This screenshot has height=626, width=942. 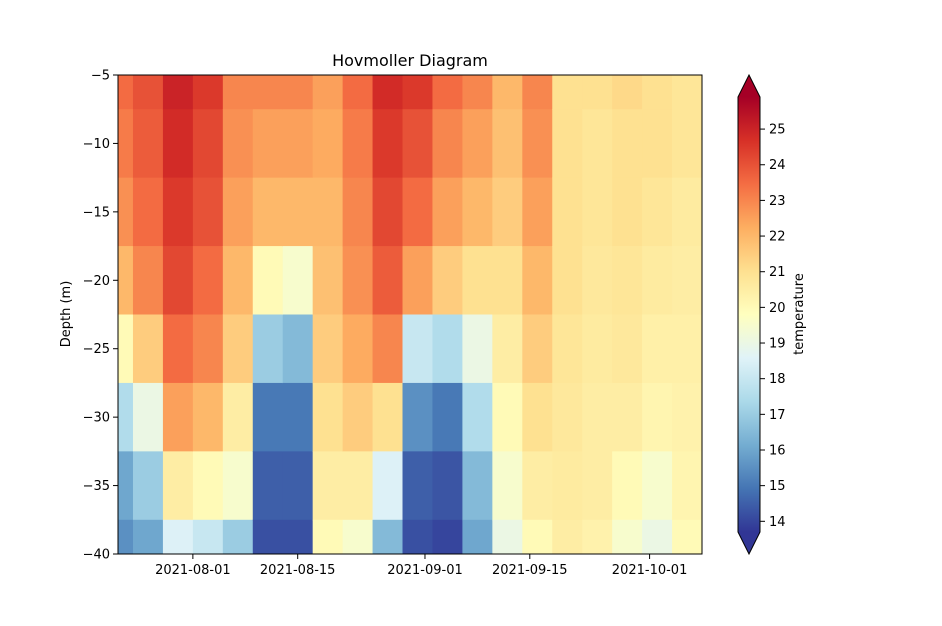 I want to click on y-tick-label: −15, so click(x=96, y=212).